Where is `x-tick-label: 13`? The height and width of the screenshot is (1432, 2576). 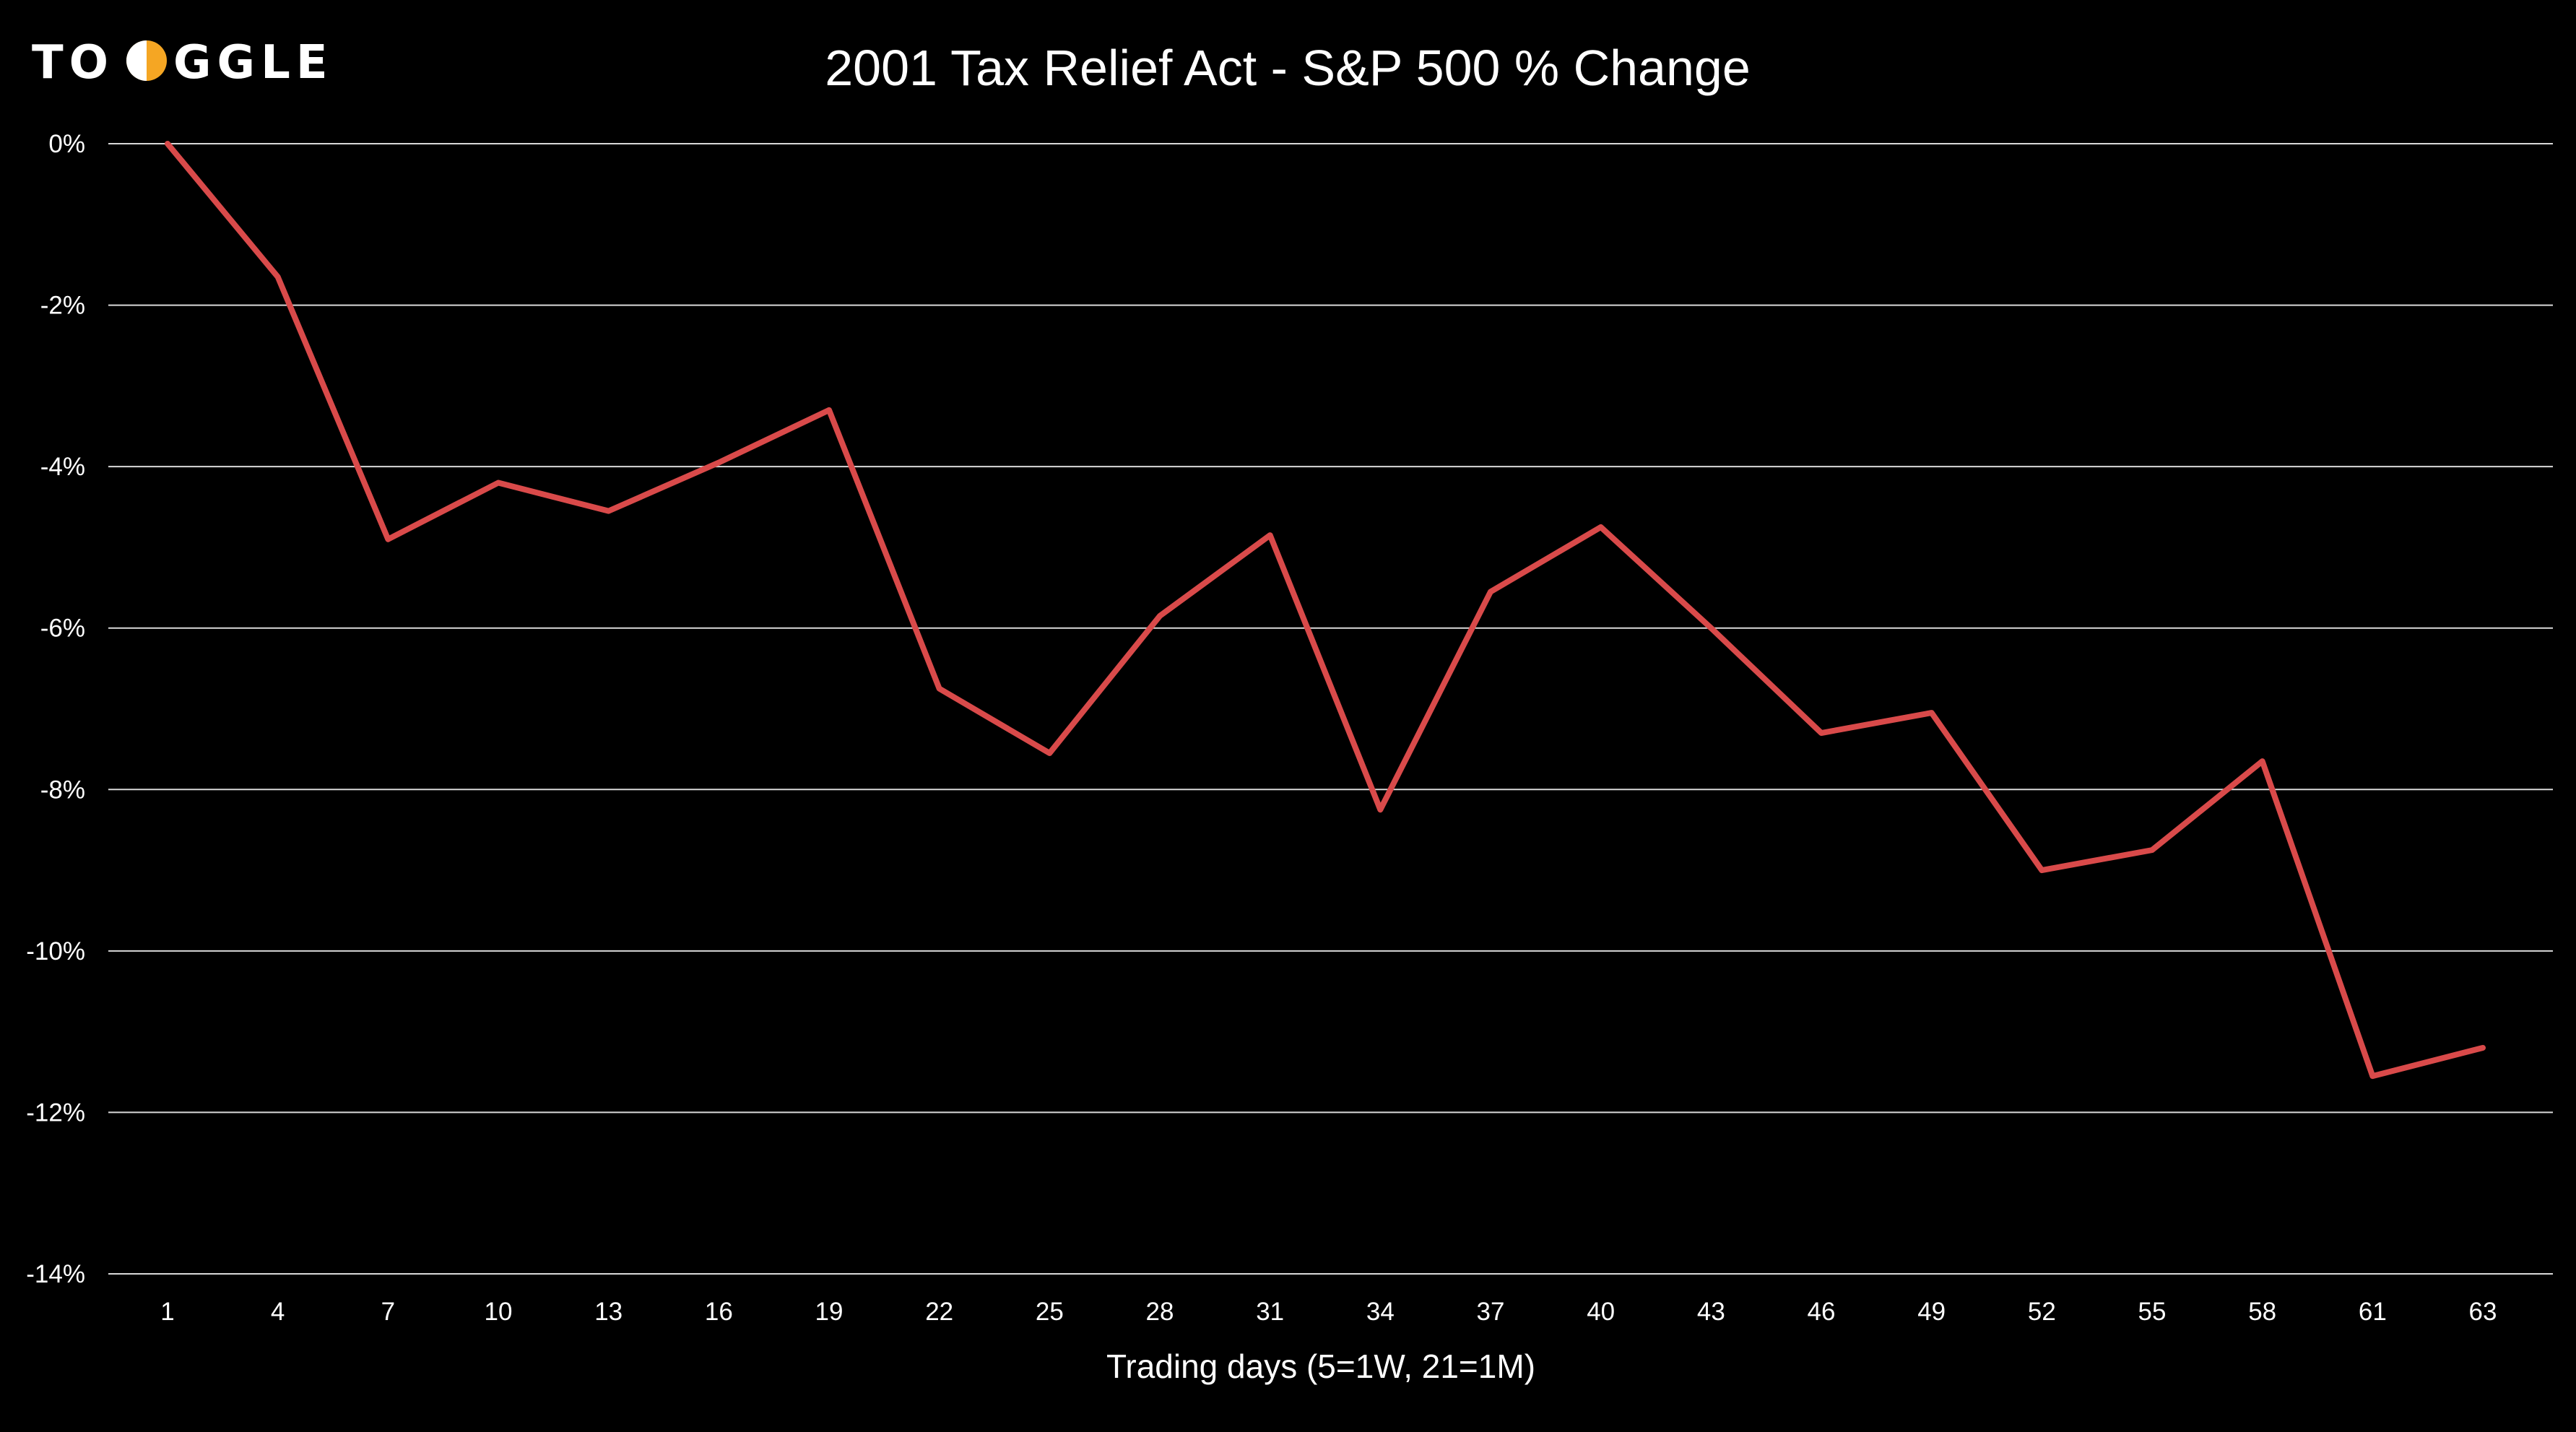
x-tick-label: 13 is located at coordinates (608, 1312).